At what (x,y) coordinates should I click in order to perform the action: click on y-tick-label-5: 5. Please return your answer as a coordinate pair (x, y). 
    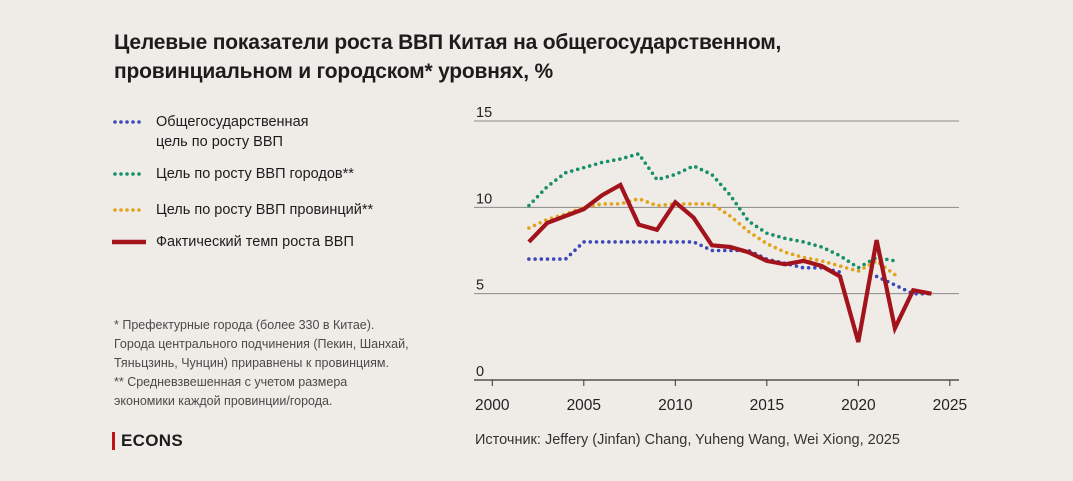
    Looking at the image, I should click on (480, 286).